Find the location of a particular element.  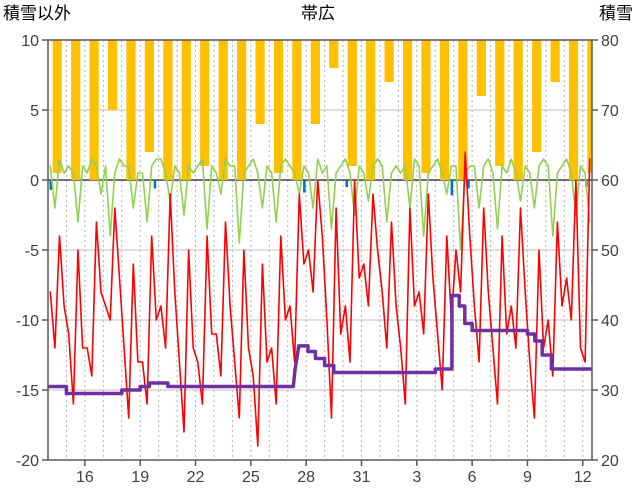

x-axis-label: 9 is located at coordinates (527, 477).